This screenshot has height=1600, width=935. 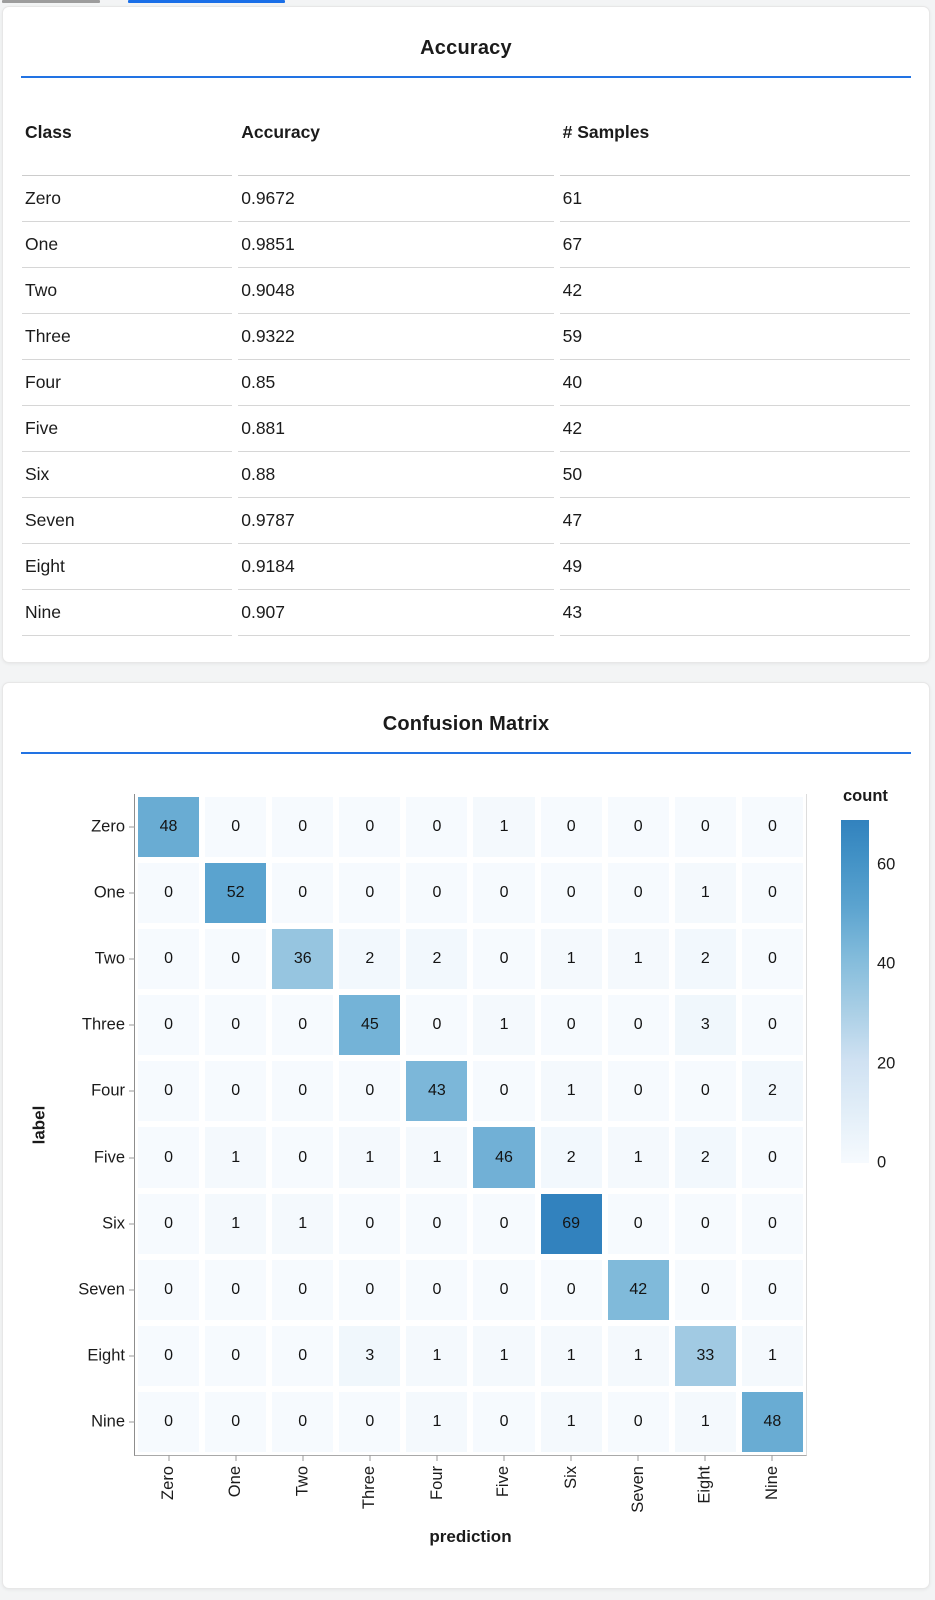 I want to click on heatmap-cell: 33, so click(x=705, y=1355).